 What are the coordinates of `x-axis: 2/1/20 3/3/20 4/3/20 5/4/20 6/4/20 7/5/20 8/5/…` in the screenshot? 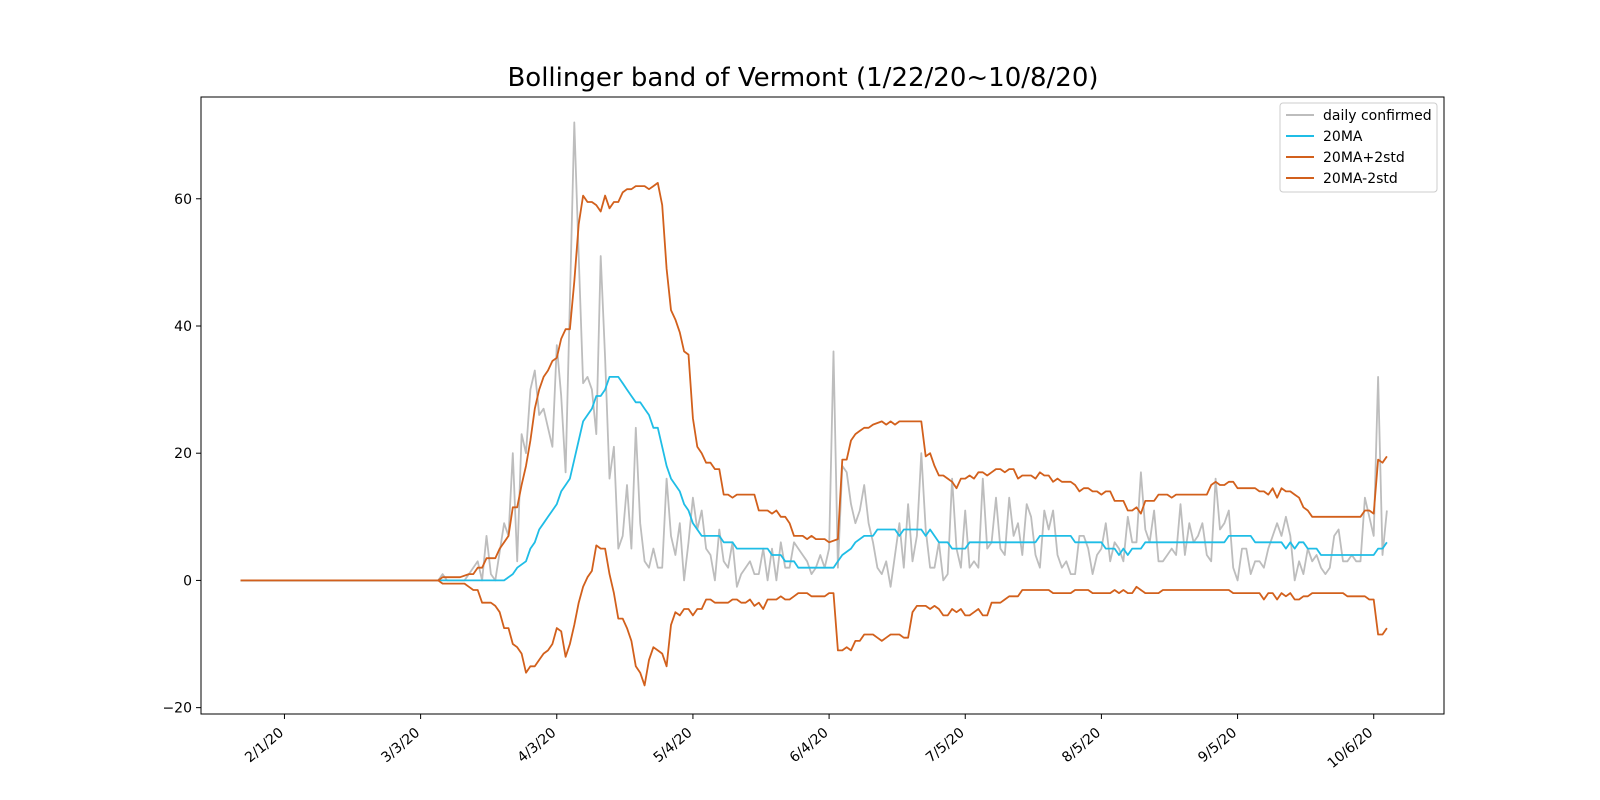 It's located at (809, 743).